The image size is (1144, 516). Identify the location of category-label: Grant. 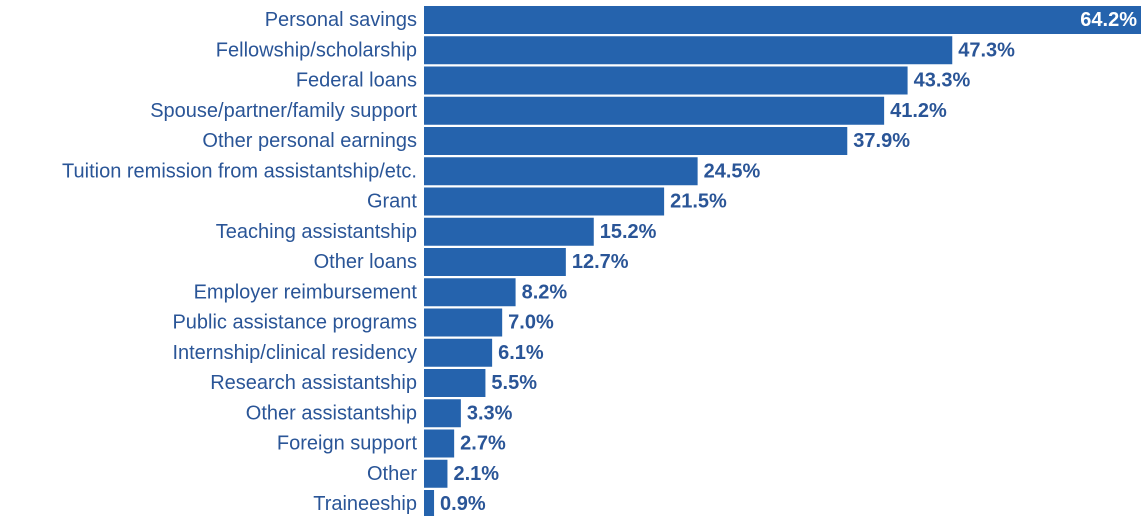
(392, 202).